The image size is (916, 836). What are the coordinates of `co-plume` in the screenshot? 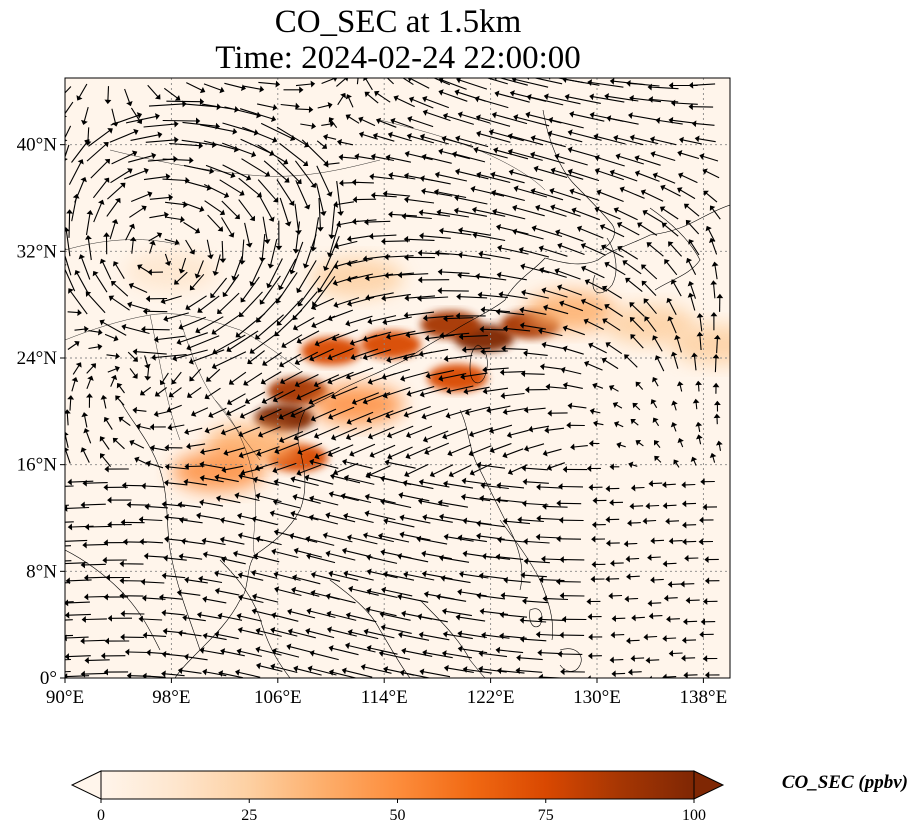 It's located at (650, 324).